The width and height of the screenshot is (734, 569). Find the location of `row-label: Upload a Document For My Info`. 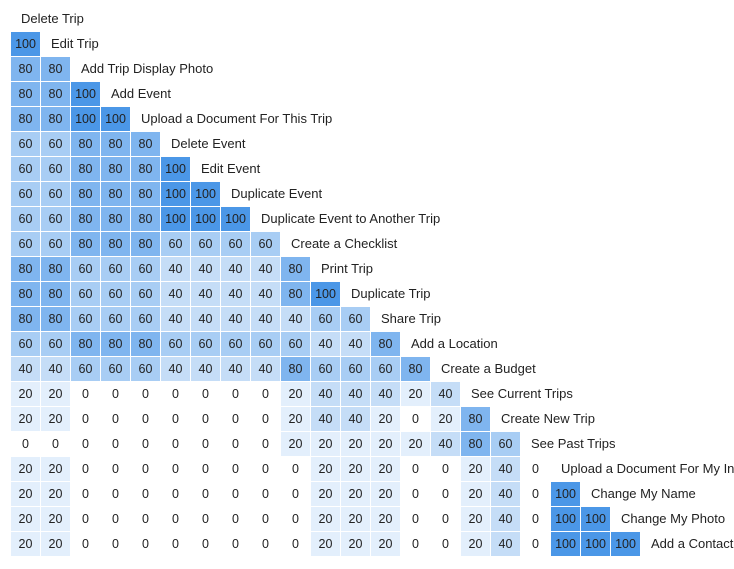

row-label: Upload a Document For My Info is located at coordinates (647, 468).